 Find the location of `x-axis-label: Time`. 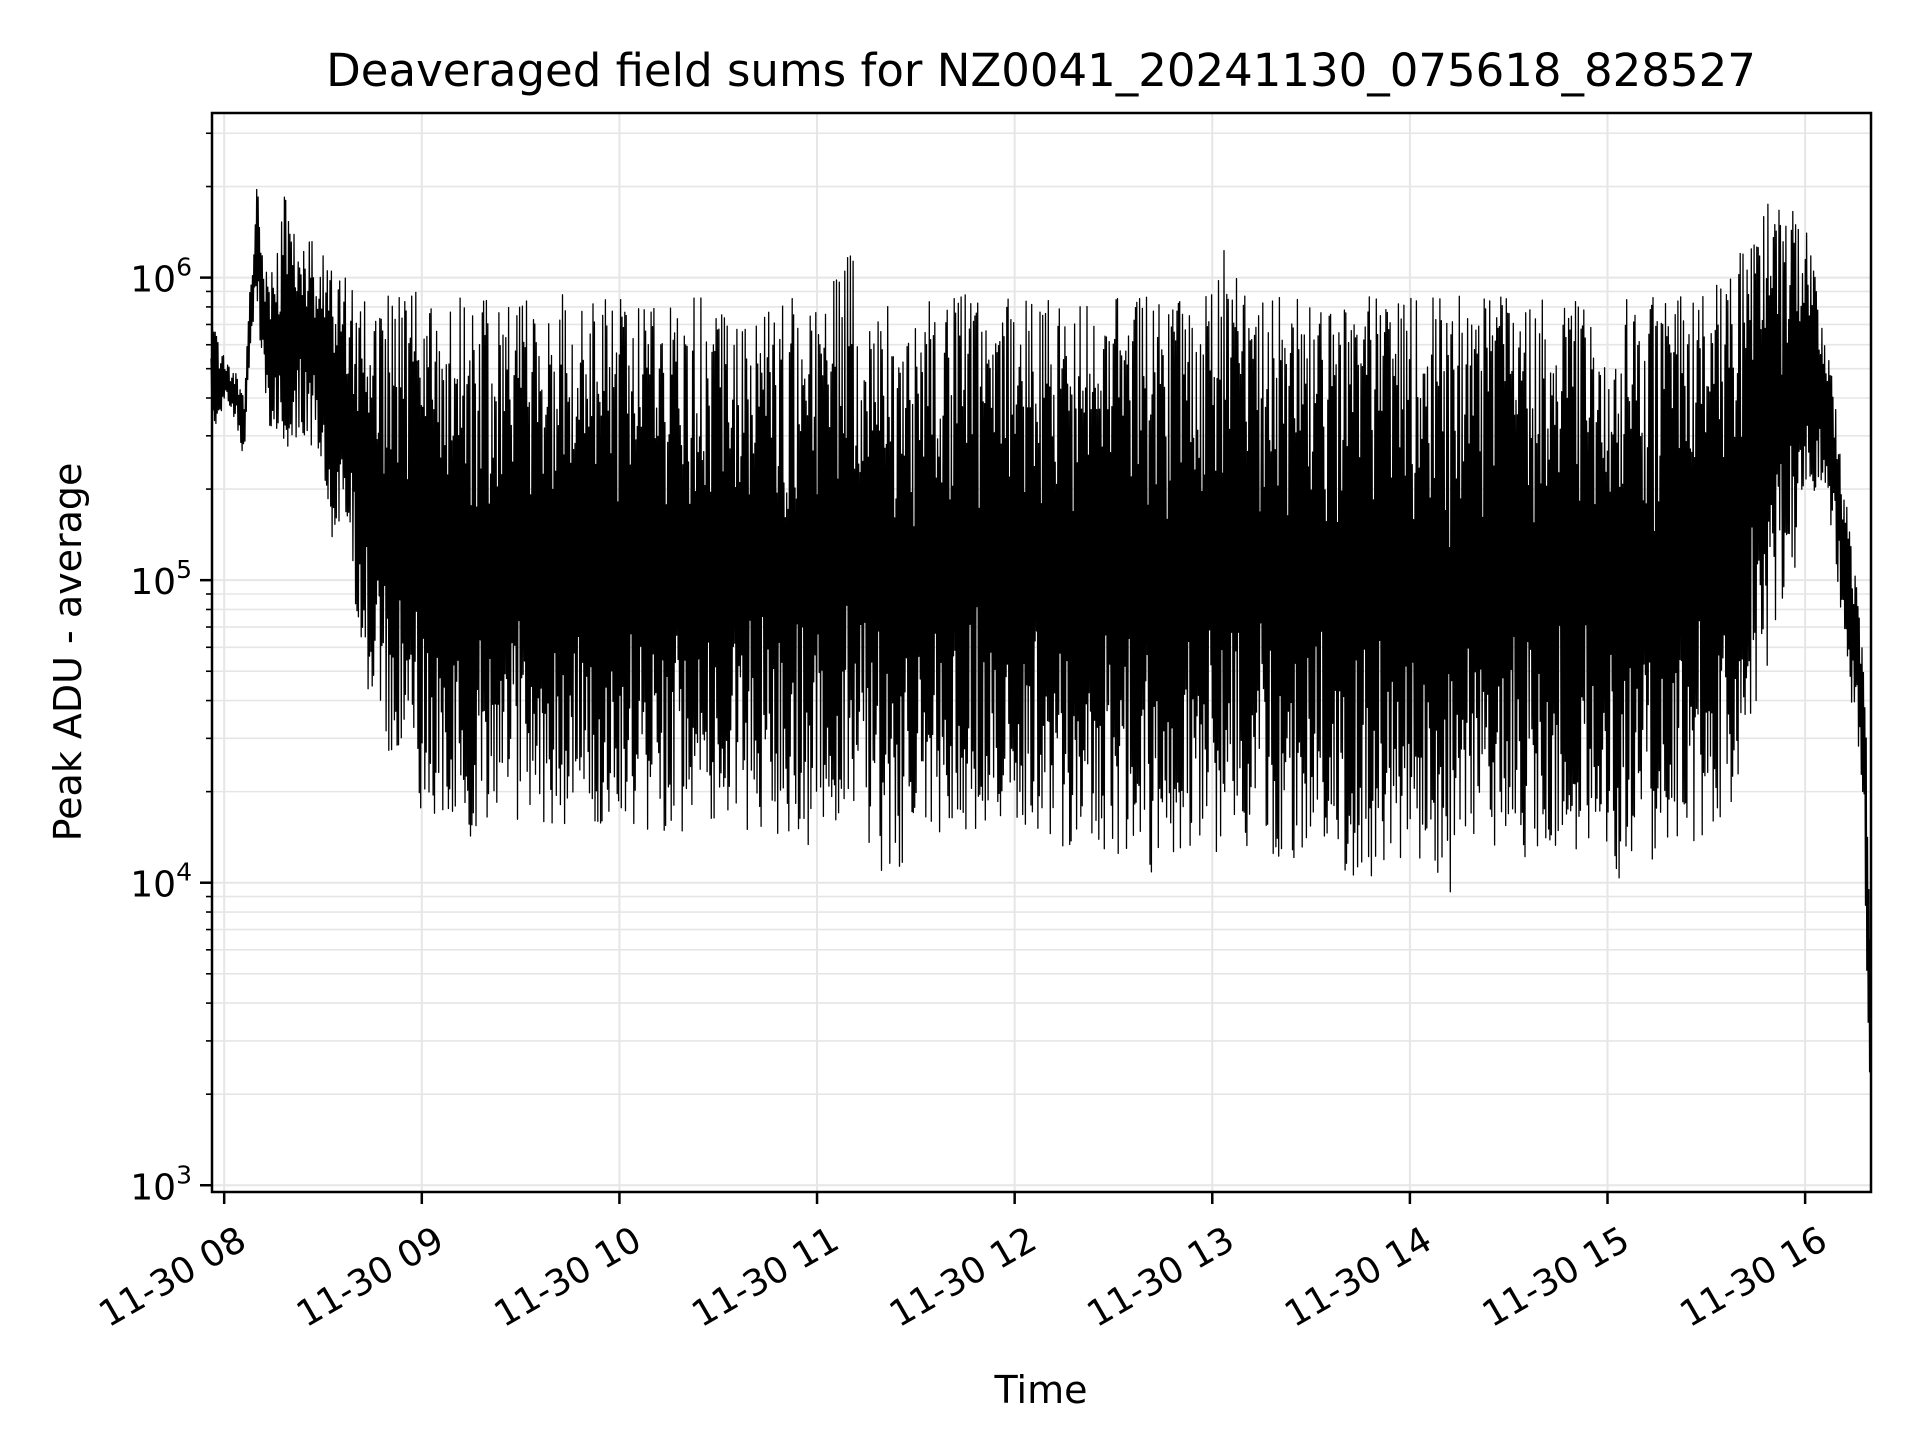

x-axis-label: Time is located at coordinates (1041, 1390).